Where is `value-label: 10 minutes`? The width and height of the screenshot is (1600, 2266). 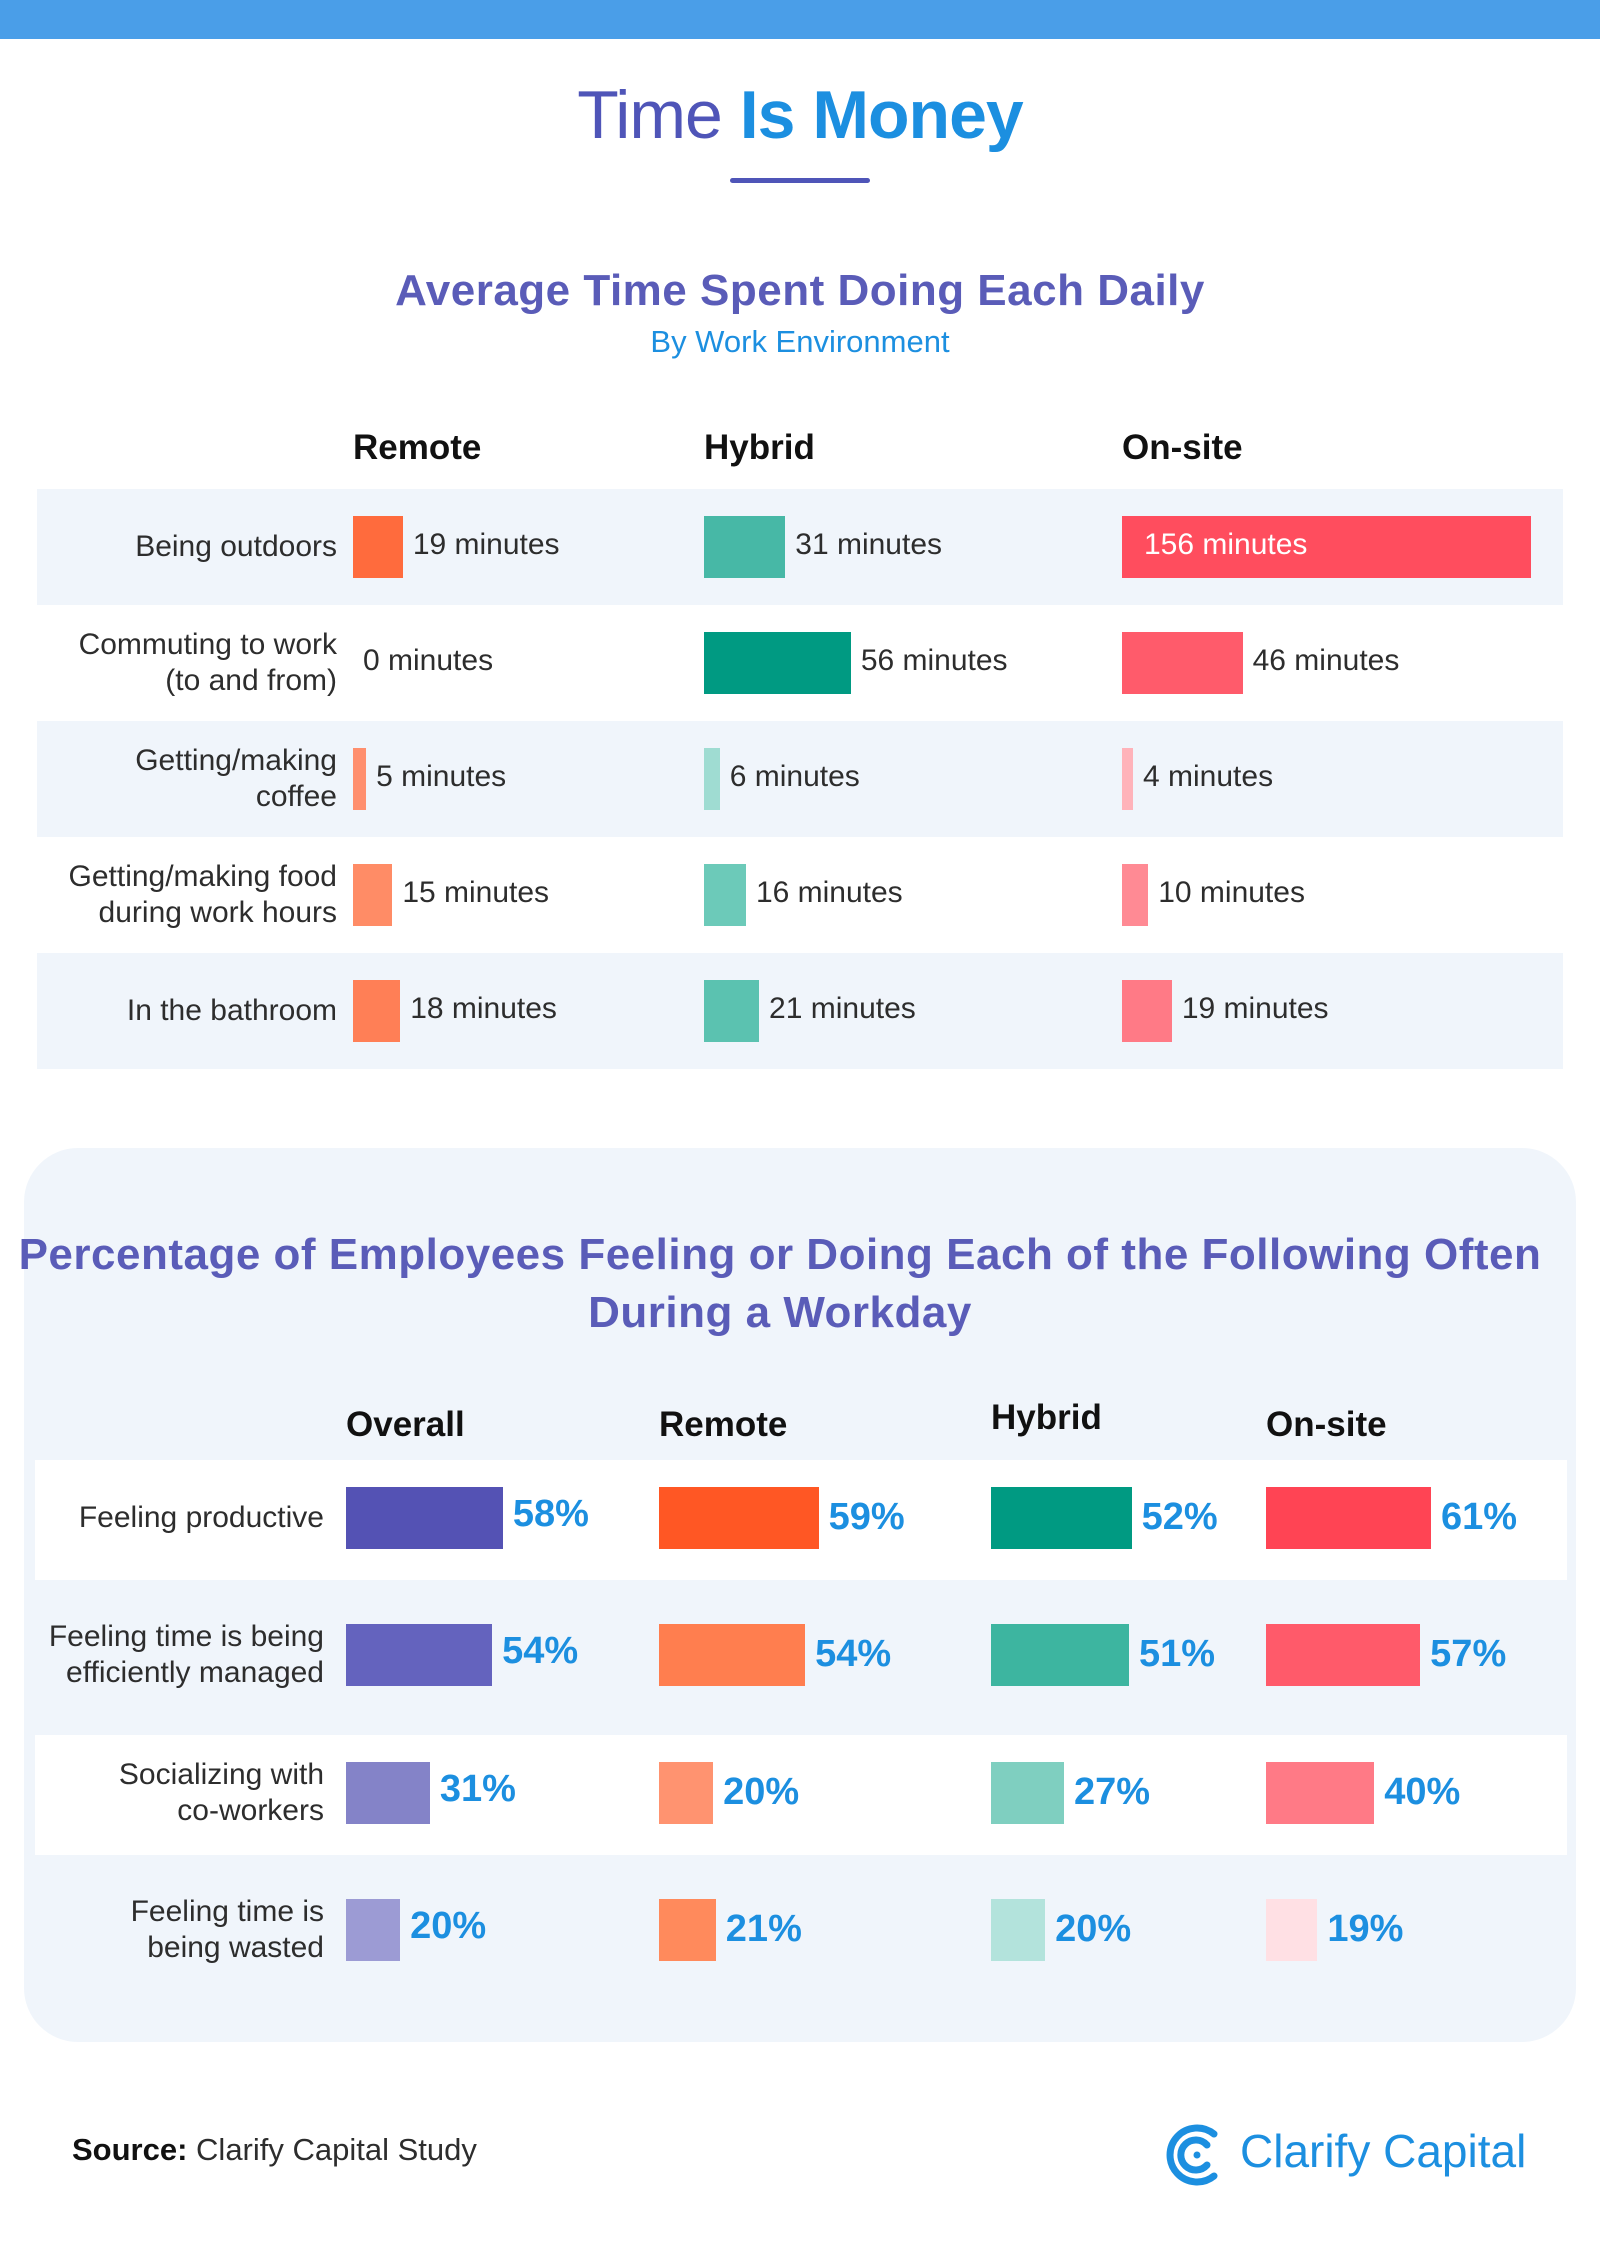
value-label: 10 minutes is located at coordinates (1231, 892).